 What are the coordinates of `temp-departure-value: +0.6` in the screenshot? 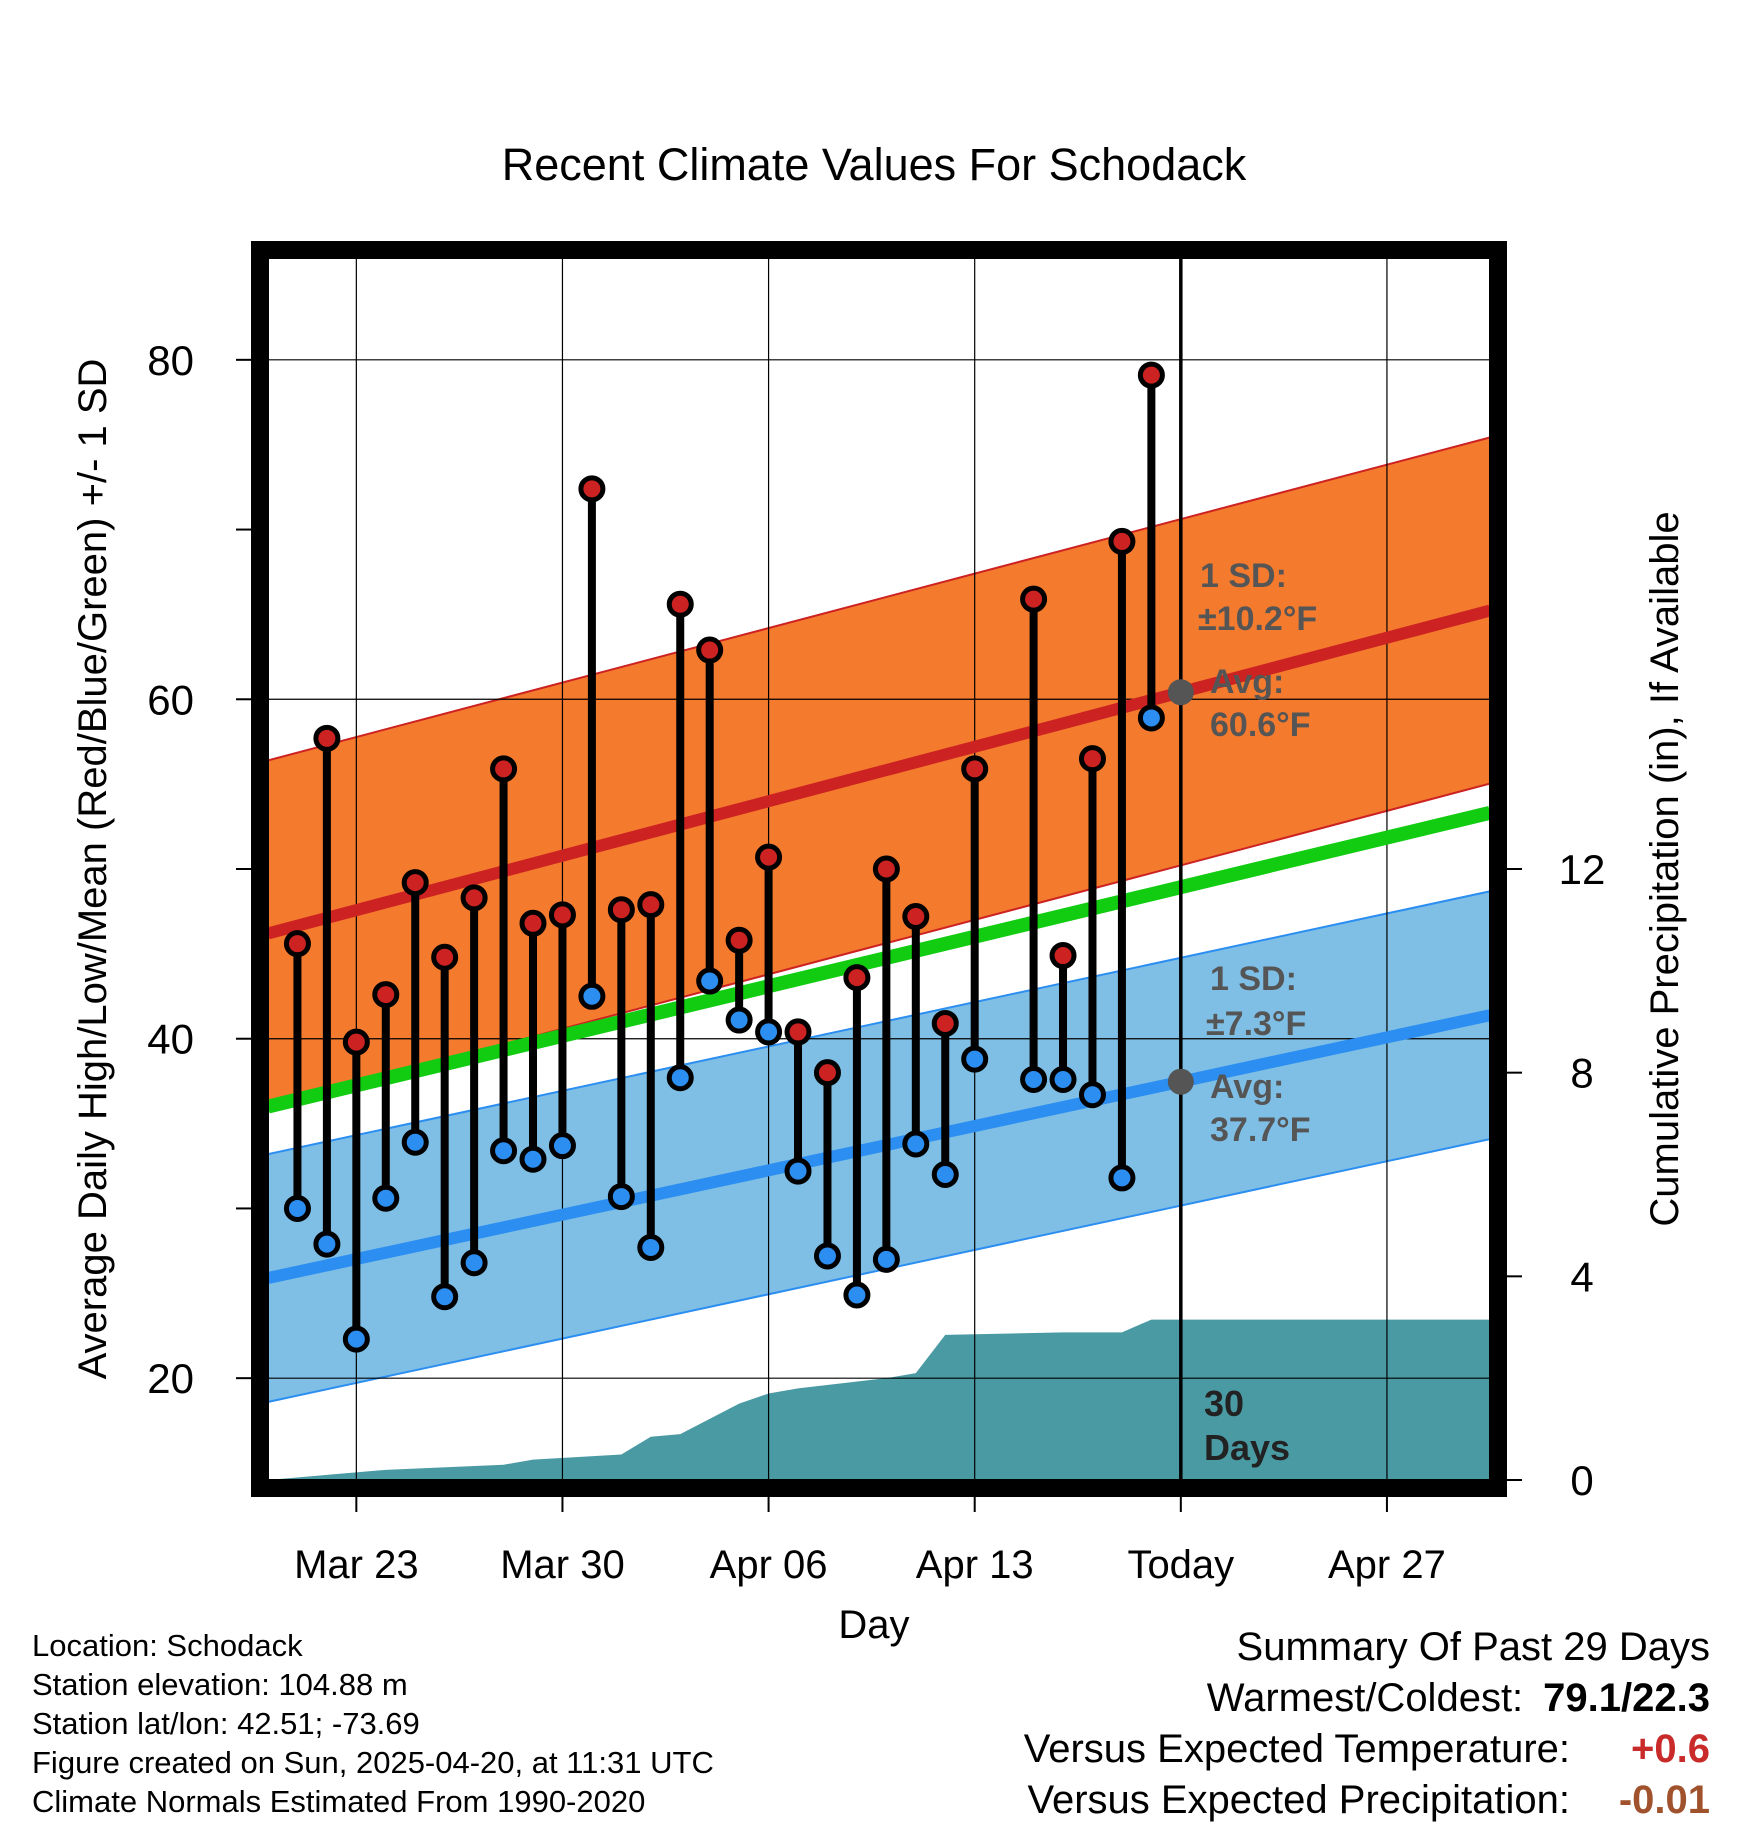 It's located at (1670, 1749).